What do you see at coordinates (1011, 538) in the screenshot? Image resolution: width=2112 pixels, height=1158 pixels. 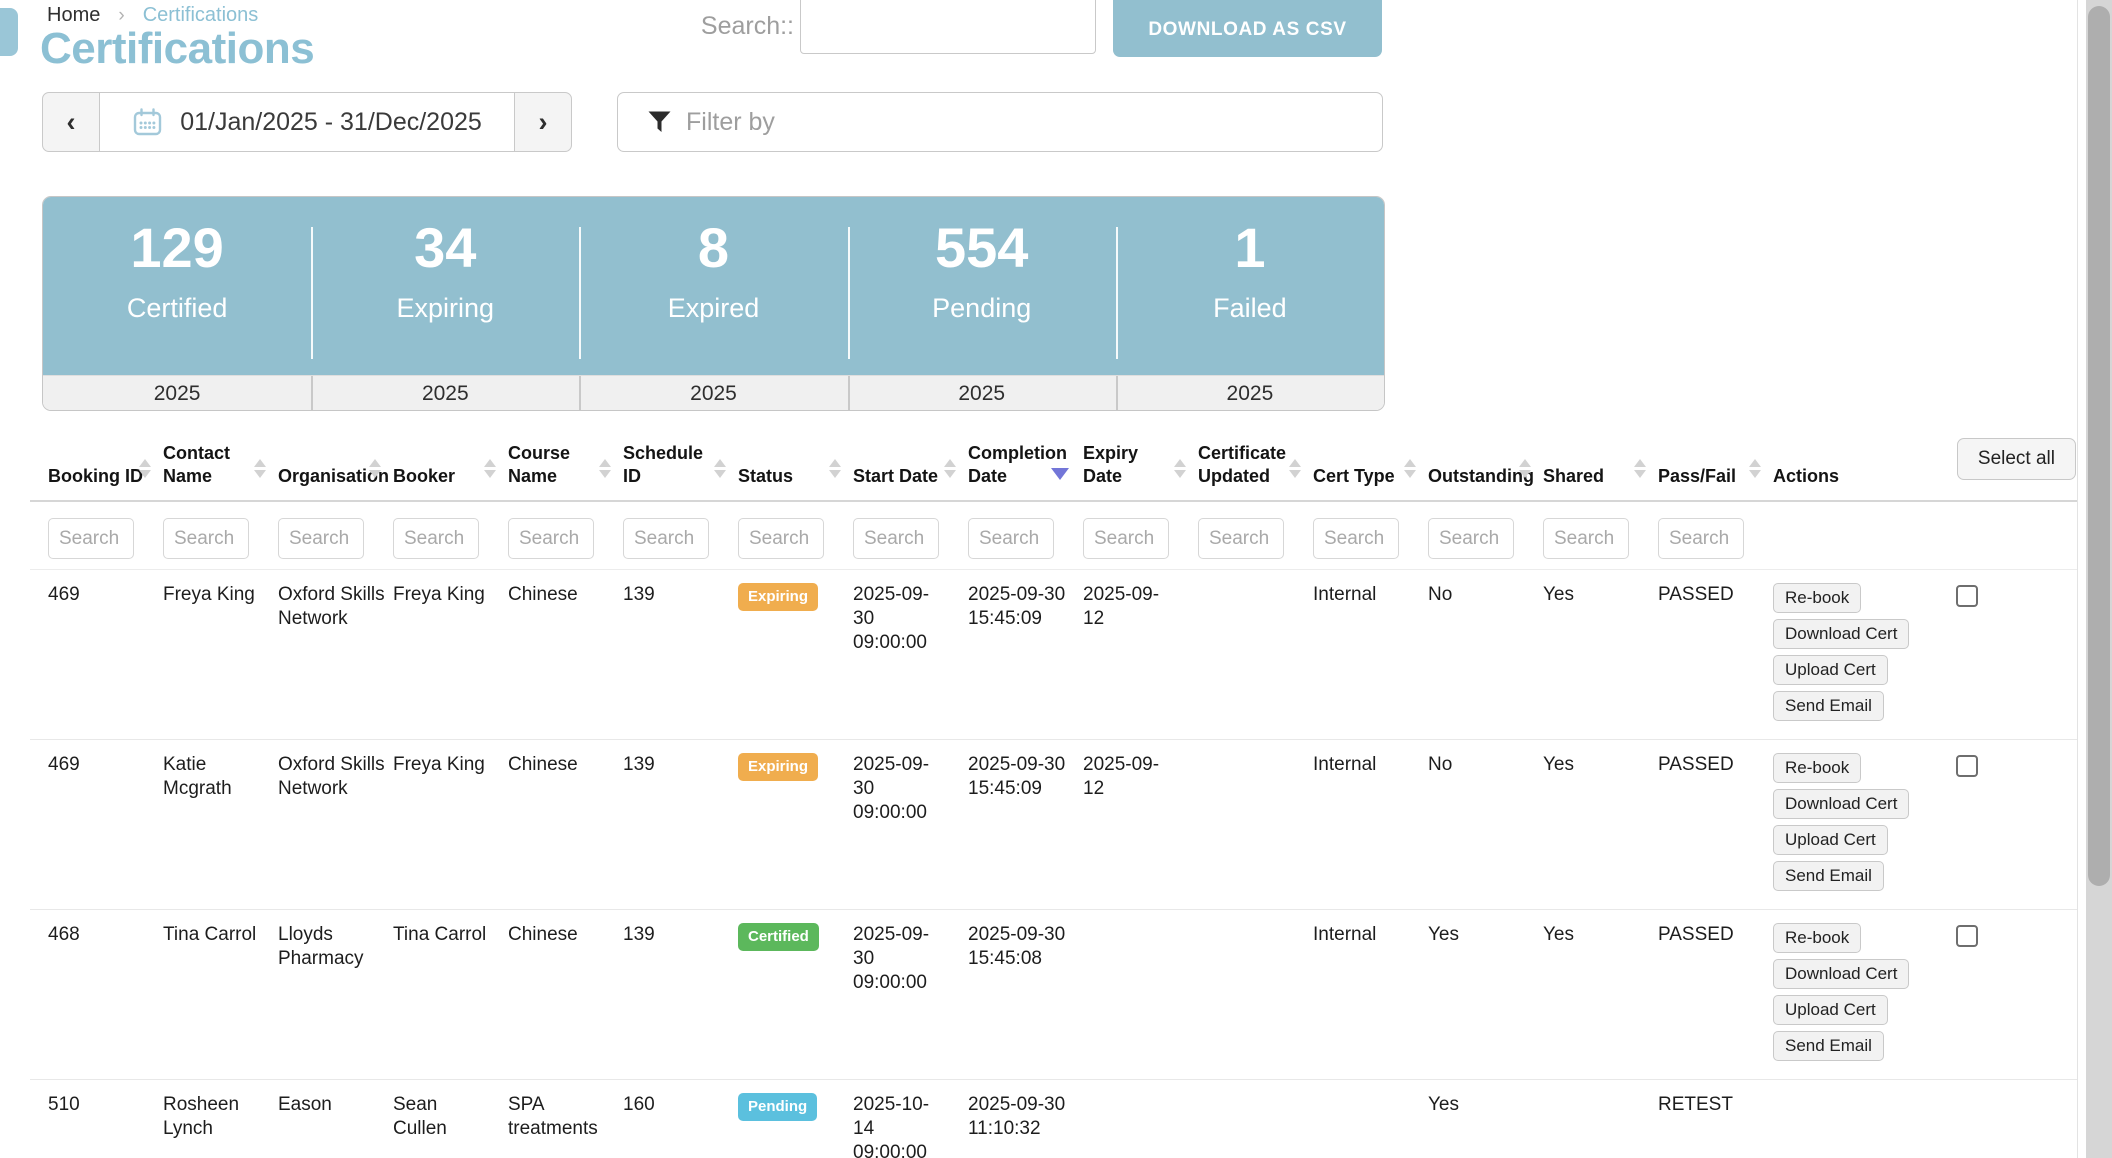 I see `search-completion-date-input` at bounding box center [1011, 538].